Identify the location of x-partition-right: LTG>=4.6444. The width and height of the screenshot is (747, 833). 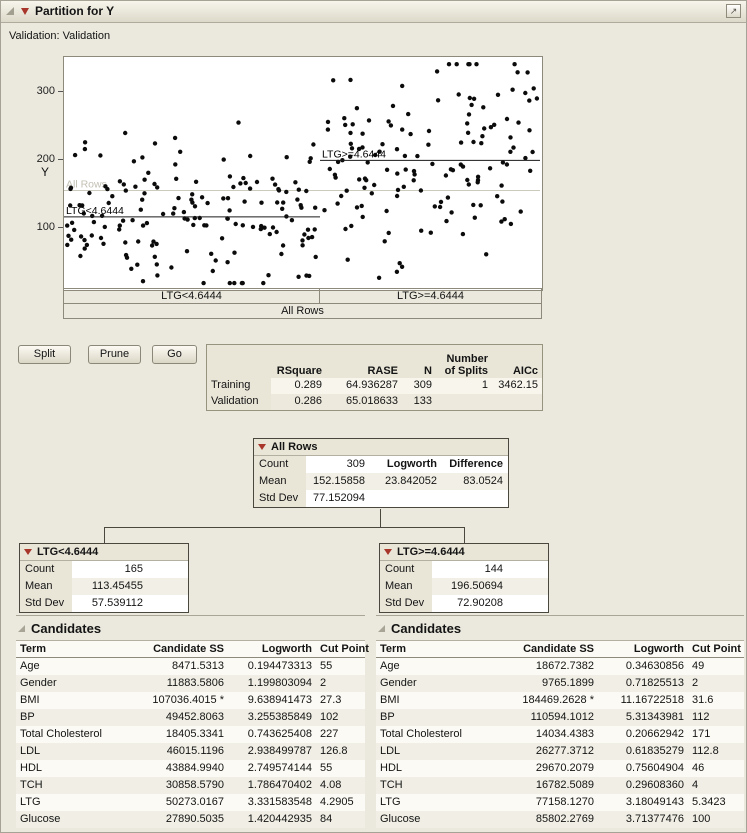
(430, 296).